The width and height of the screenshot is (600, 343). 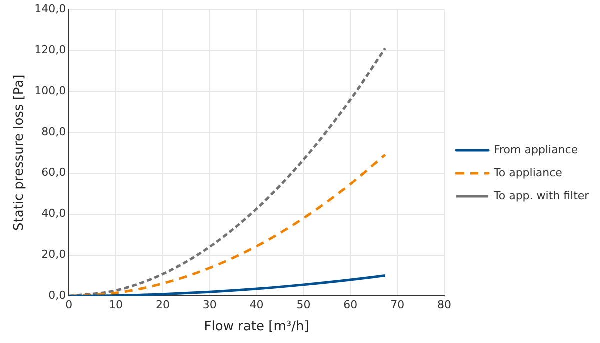 What do you see at coordinates (163, 305) in the screenshot?
I see `x-tick-label: 20` at bounding box center [163, 305].